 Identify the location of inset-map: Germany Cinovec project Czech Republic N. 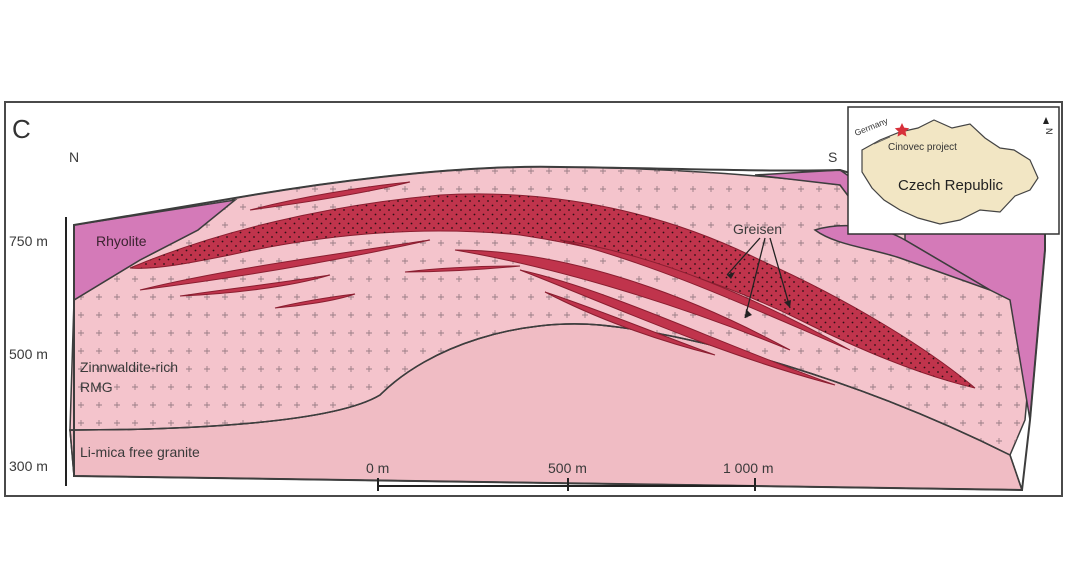
(953, 170).